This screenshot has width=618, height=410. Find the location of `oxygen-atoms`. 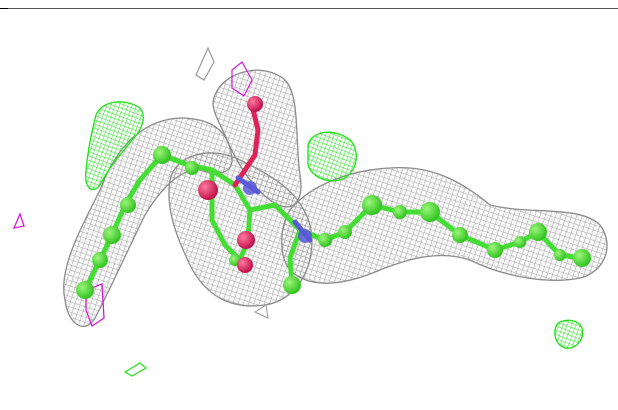

oxygen-atoms is located at coordinates (230, 184).